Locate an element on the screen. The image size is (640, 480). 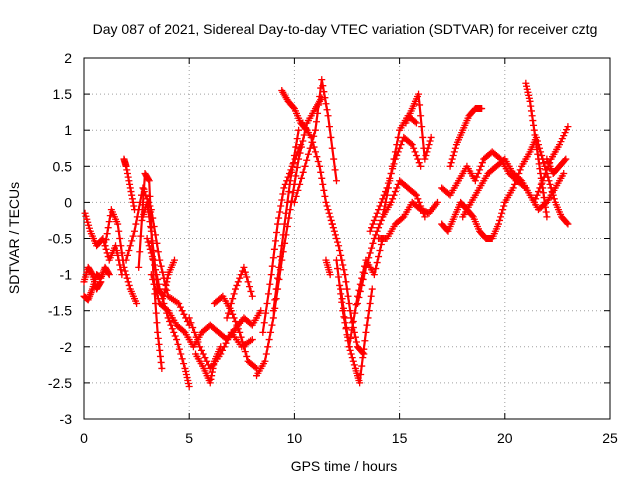
y-tick-label: -2.5 is located at coordinates (60, 383).